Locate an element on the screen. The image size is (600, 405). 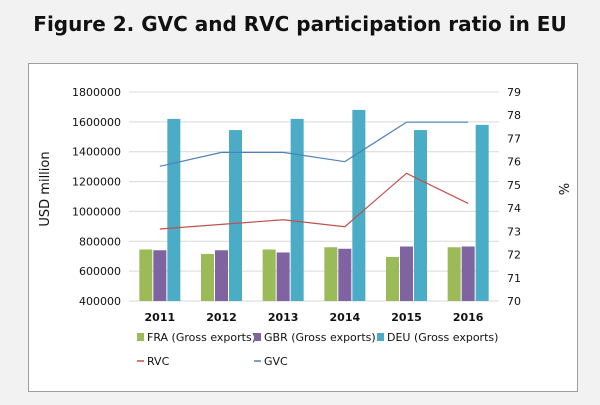
legend-label: GVC is located at coordinates (276, 361).